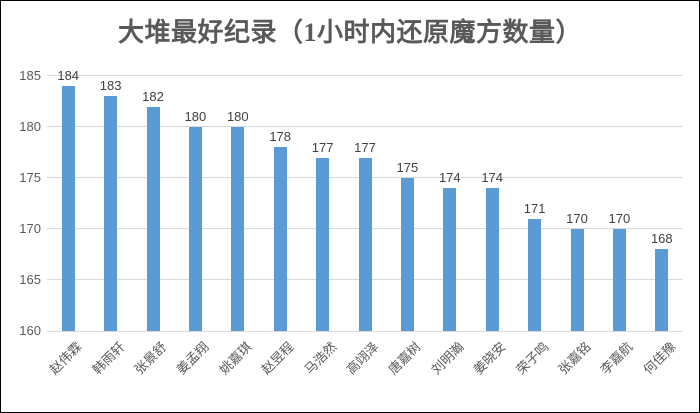  Describe the element at coordinates (30, 75) in the screenshot. I see `y-axis-tick-label: 185` at that location.